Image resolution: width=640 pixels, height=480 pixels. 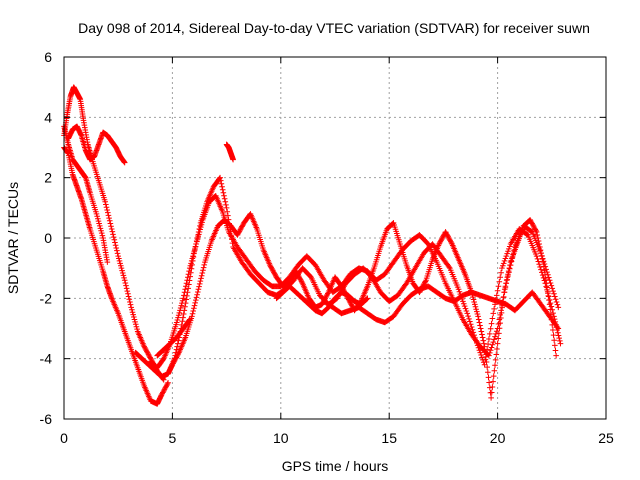 What do you see at coordinates (46, 359) in the screenshot?
I see `y-tick-label: -4` at bounding box center [46, 359].